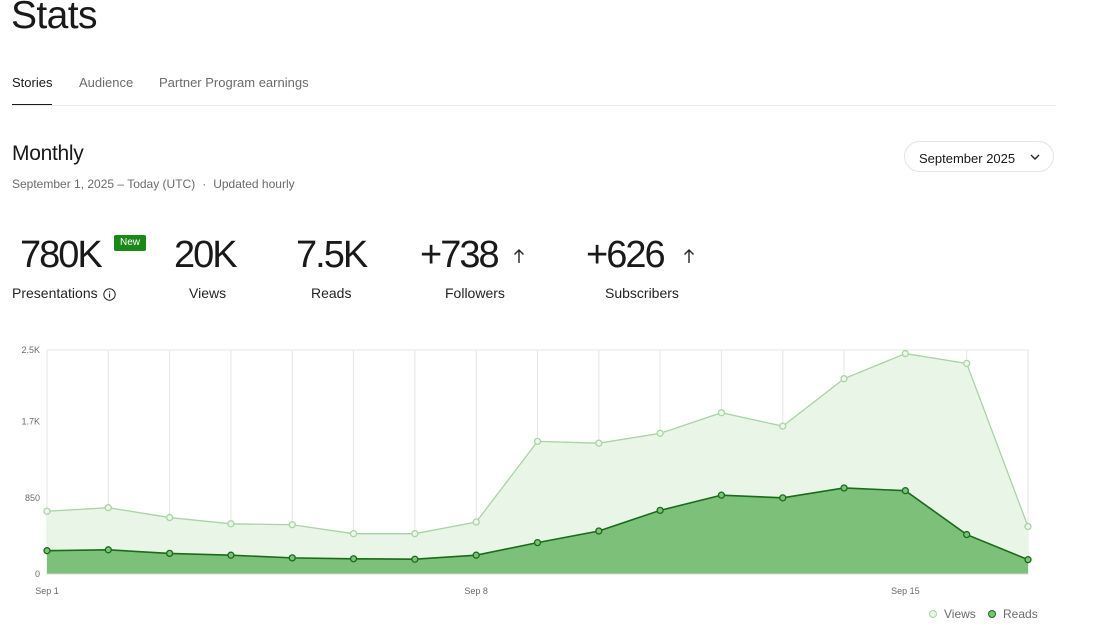 The width and height of the screenshot is (1100, 631). What do you see at coordinates (537, 530) in the screenshot?
I see `reads-area` at bounding box center [537, 530].